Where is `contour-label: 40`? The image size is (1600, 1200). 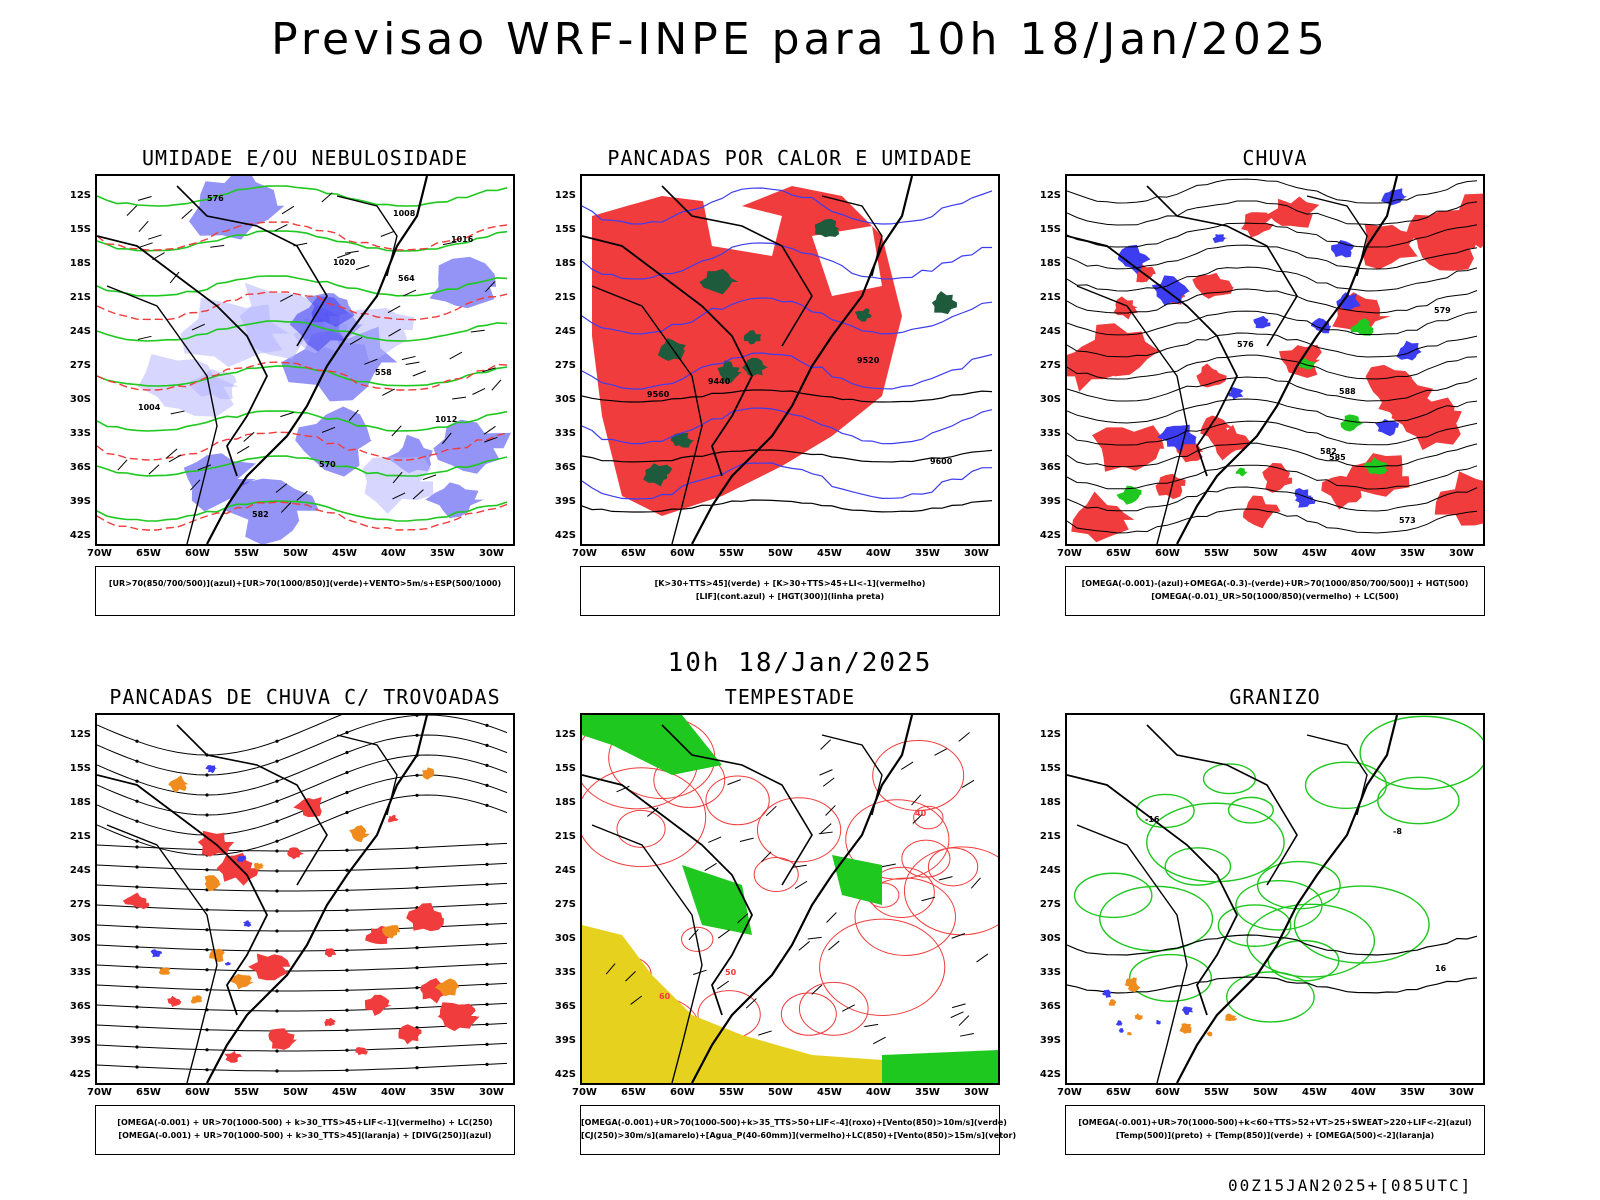
contour-label: 40 is located at coordinates (921, 813).